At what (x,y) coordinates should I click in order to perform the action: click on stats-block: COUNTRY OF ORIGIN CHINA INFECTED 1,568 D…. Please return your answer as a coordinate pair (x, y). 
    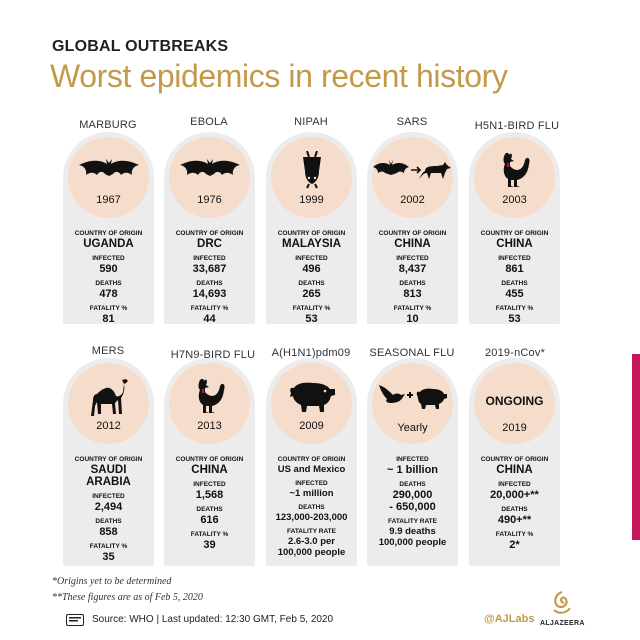
    Looking at the image, I should click on (209, 506).